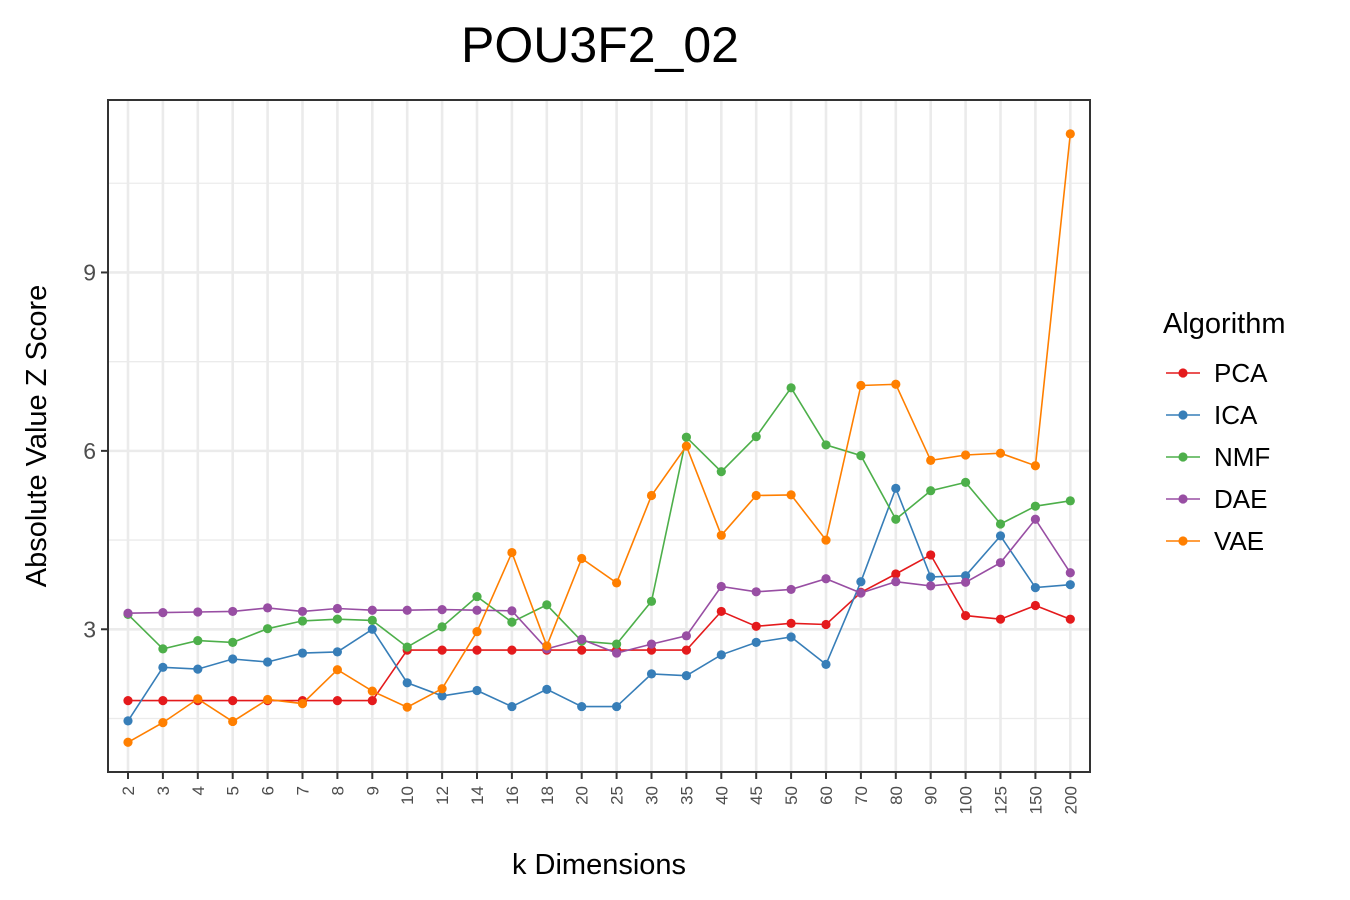  What do you see at coordinates (337, 790) in the screenshot?
I see `x-tick-label: 8` at bounding box center [337, 790].